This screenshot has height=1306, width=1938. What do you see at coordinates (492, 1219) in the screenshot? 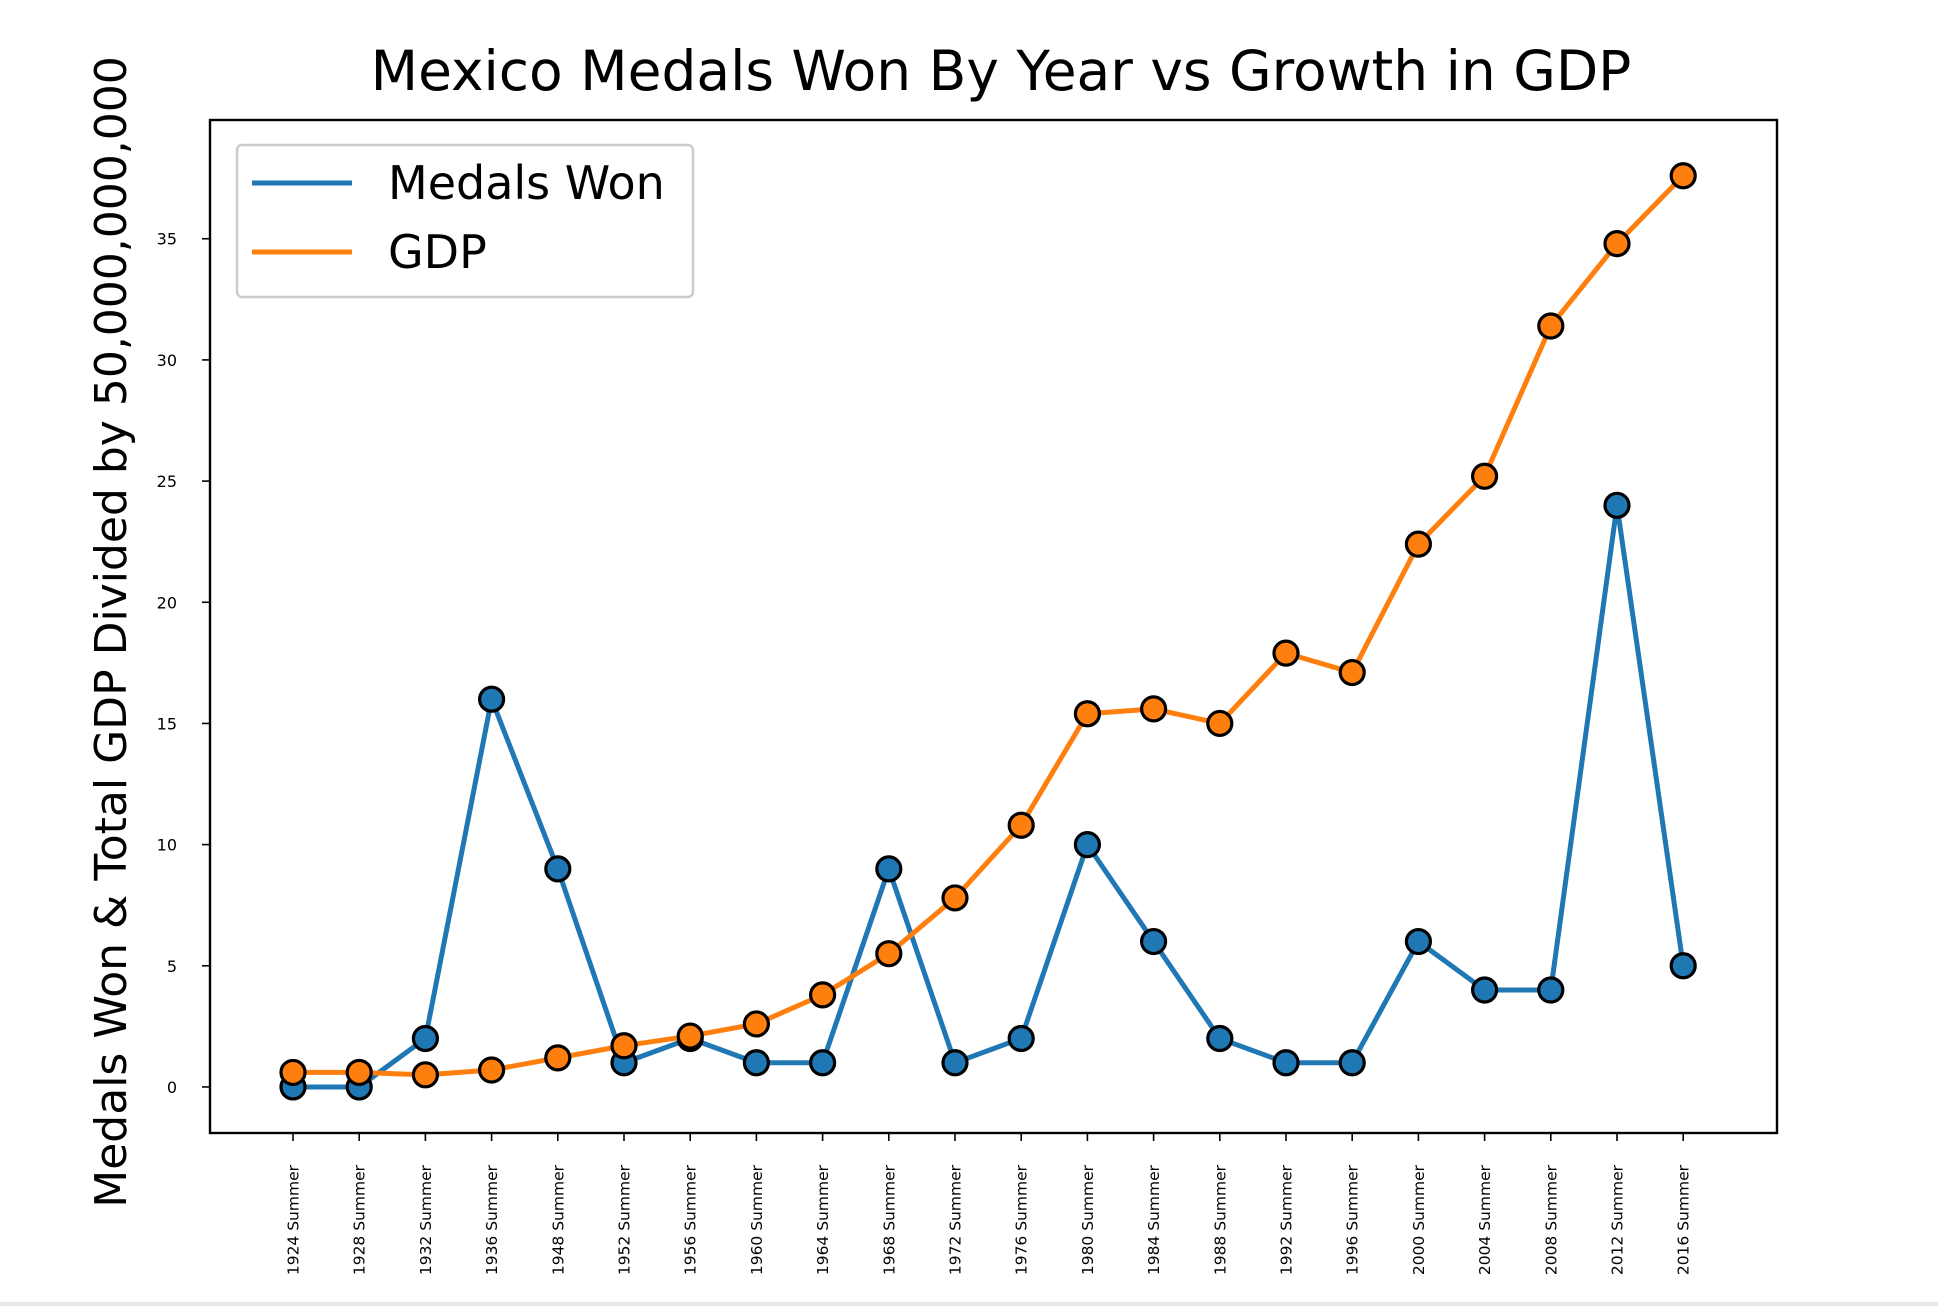
I see `x-tick-label: 1936 Summer` at bounding box center [492, 1219].